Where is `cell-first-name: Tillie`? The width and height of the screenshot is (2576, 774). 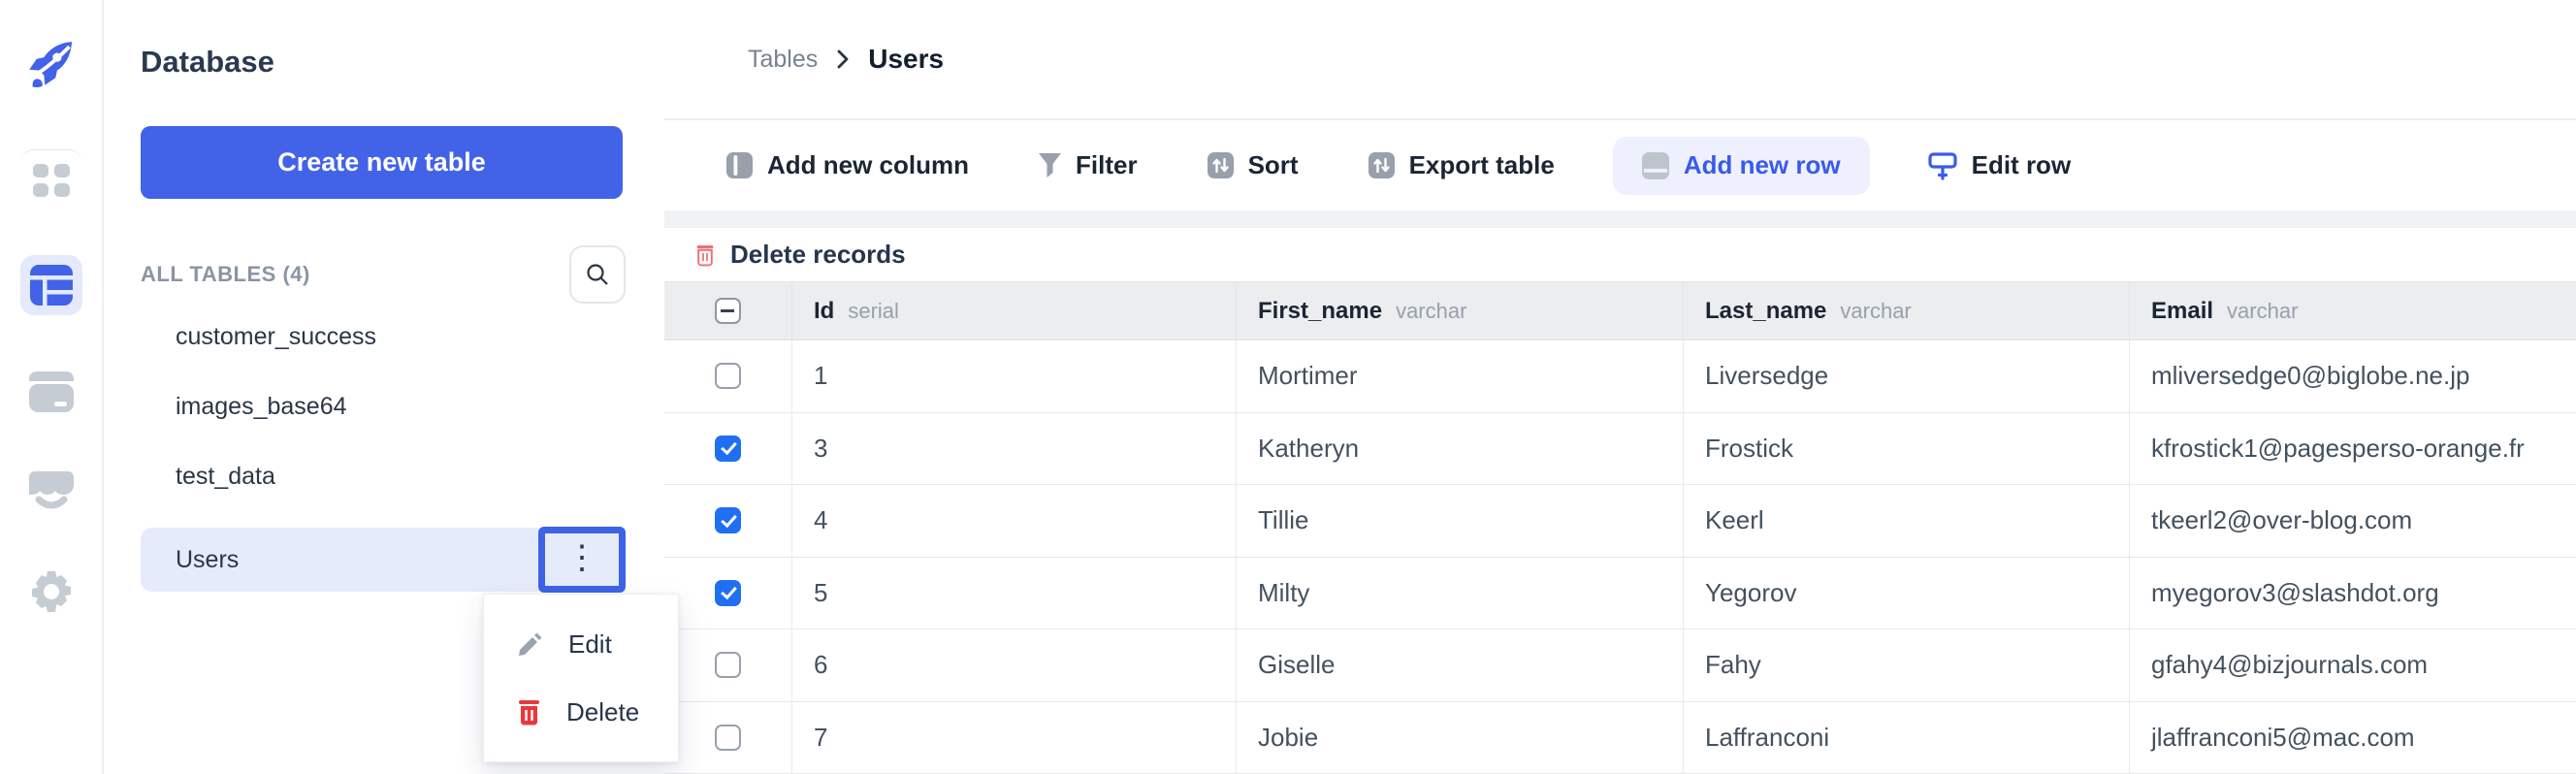
cell-first-name: Tillie is located at coordinates (1460, 521).